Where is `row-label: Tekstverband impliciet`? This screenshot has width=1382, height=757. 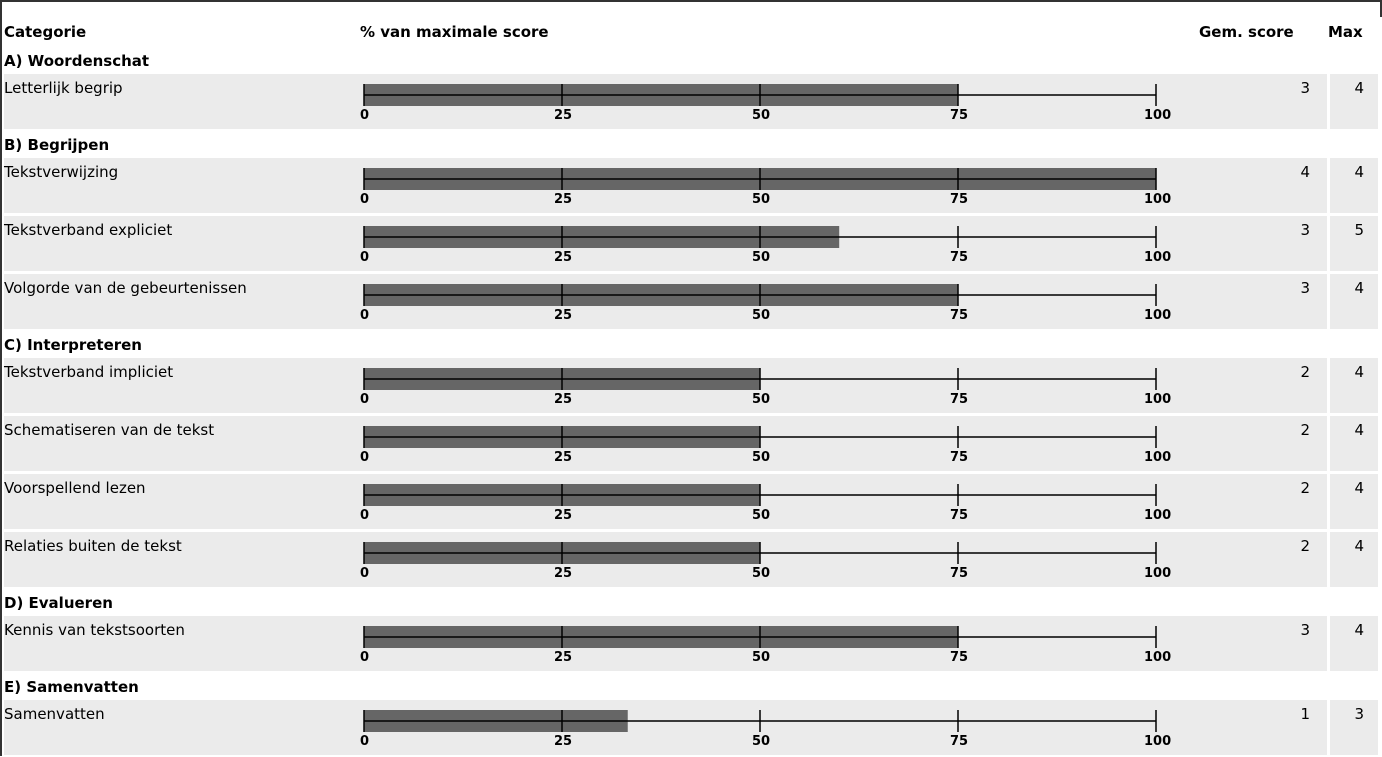
row-label: Tekstverband impliciet is located at coordinates (89, 372).